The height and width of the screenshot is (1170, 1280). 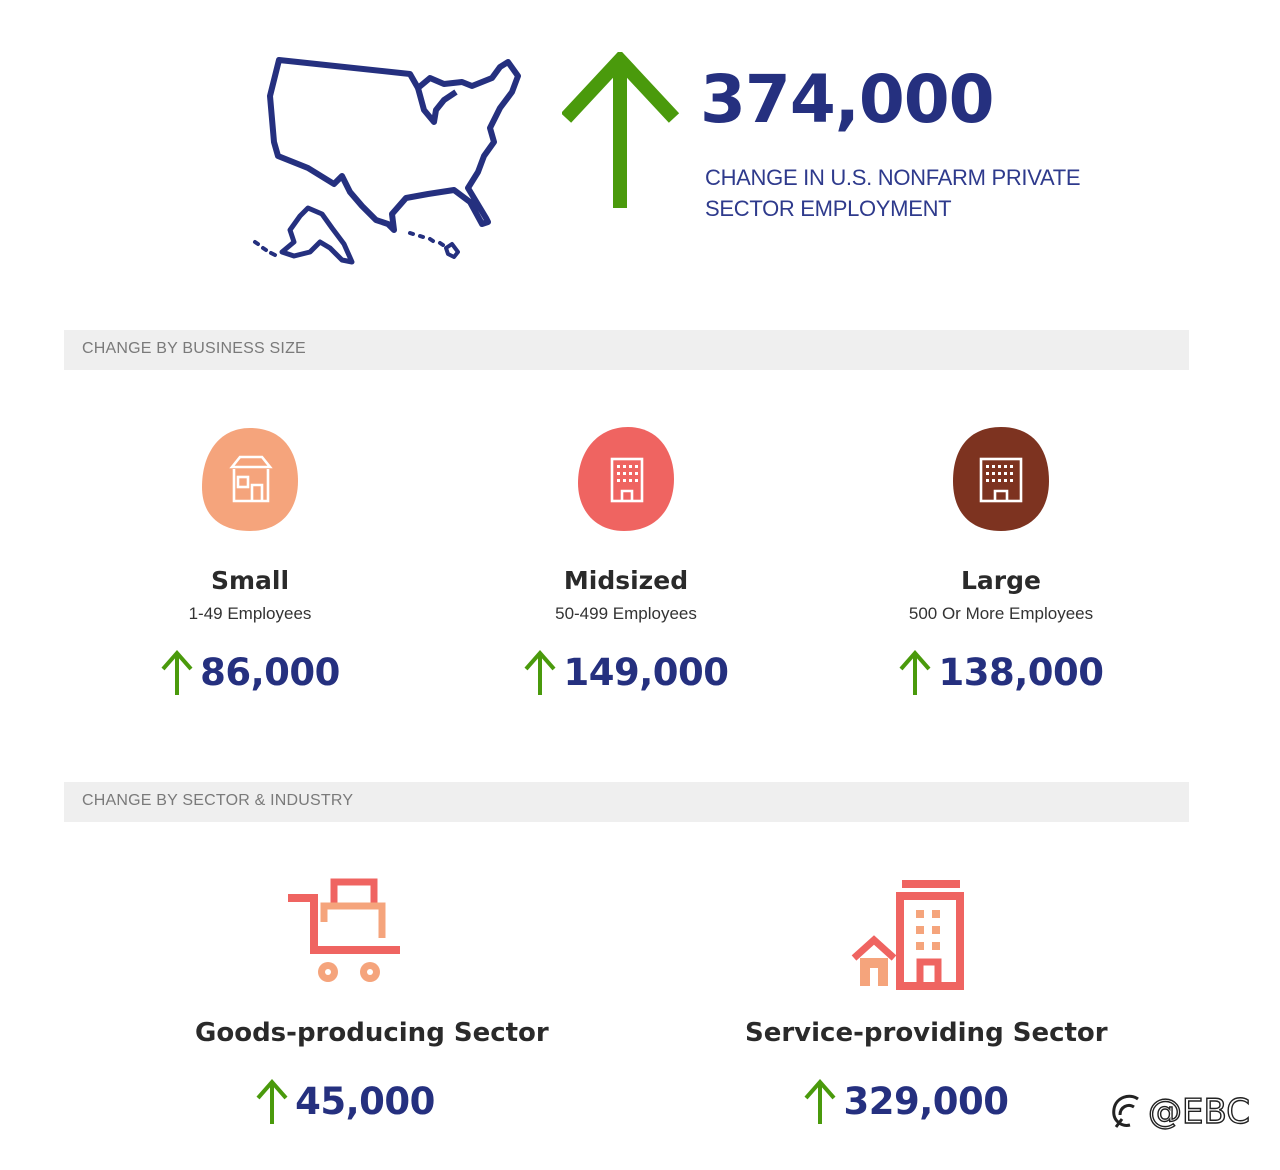 I want to click on watermark: @EBC, so click(x=1179, y=1112).